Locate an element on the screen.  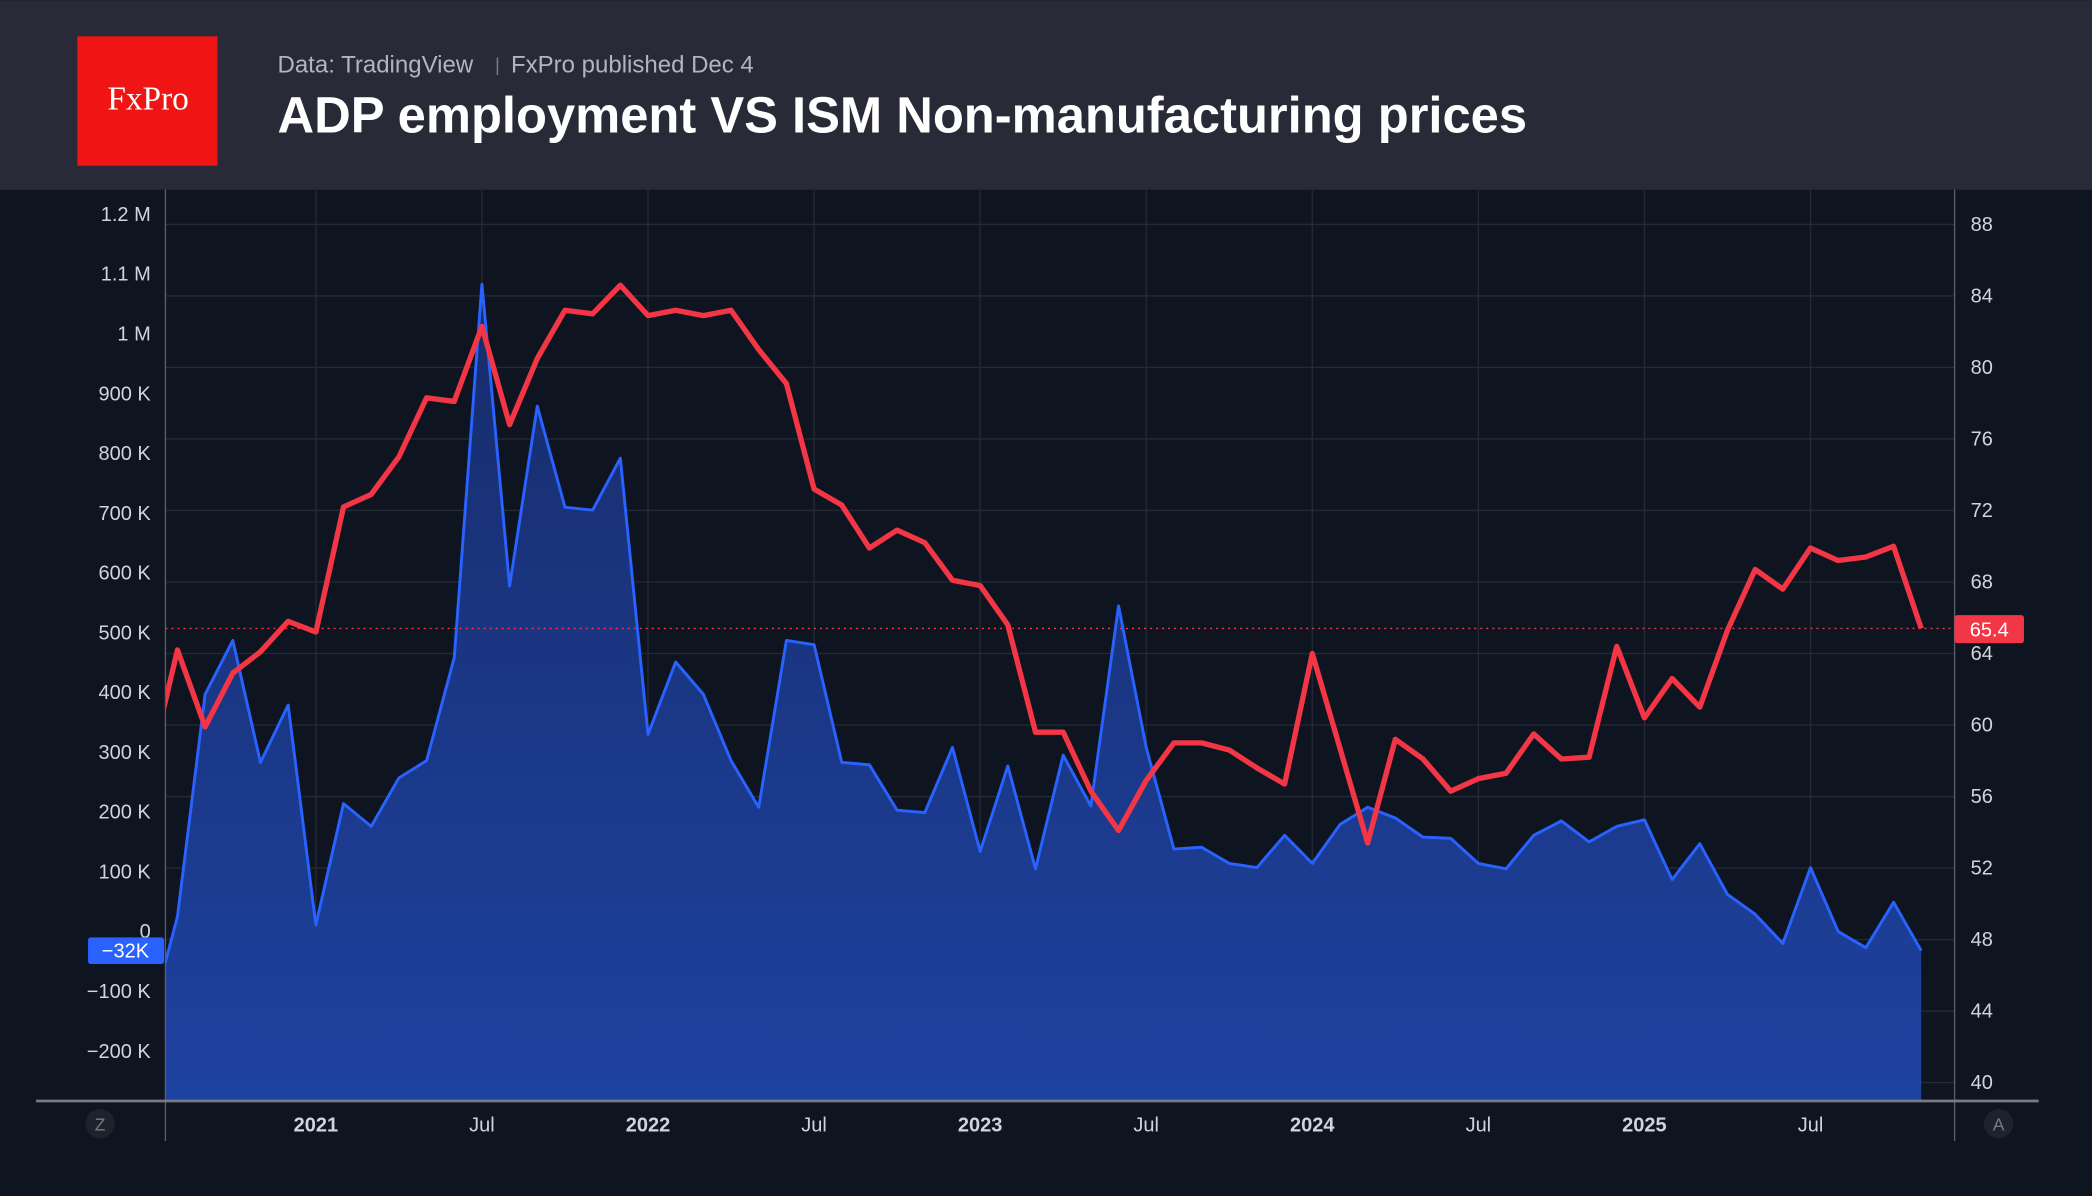
right-axis-tick: 56 is located at coordinates (1982, 797).